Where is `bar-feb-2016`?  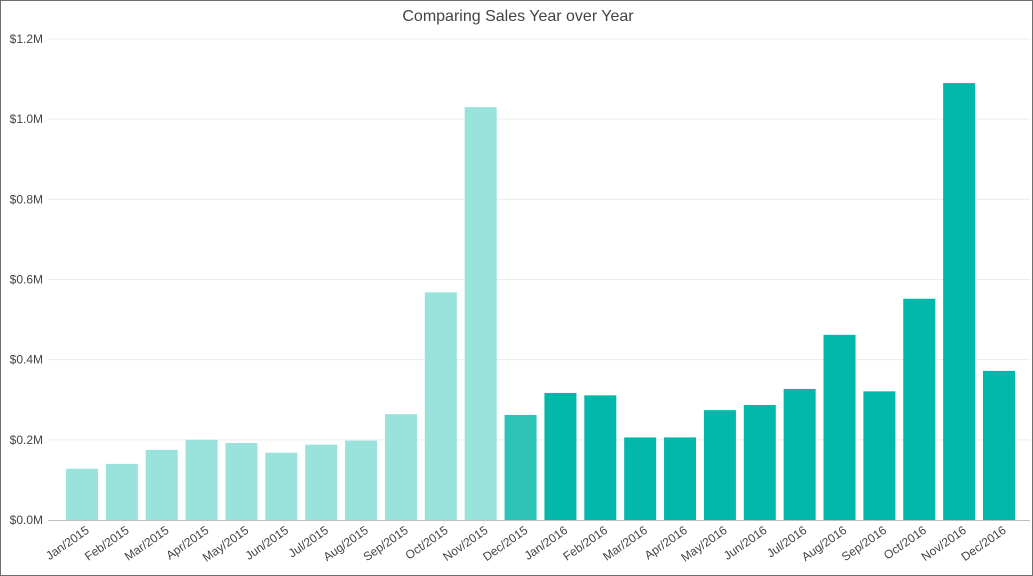 bar-feb-2016 is located at coordinates (600, 457).